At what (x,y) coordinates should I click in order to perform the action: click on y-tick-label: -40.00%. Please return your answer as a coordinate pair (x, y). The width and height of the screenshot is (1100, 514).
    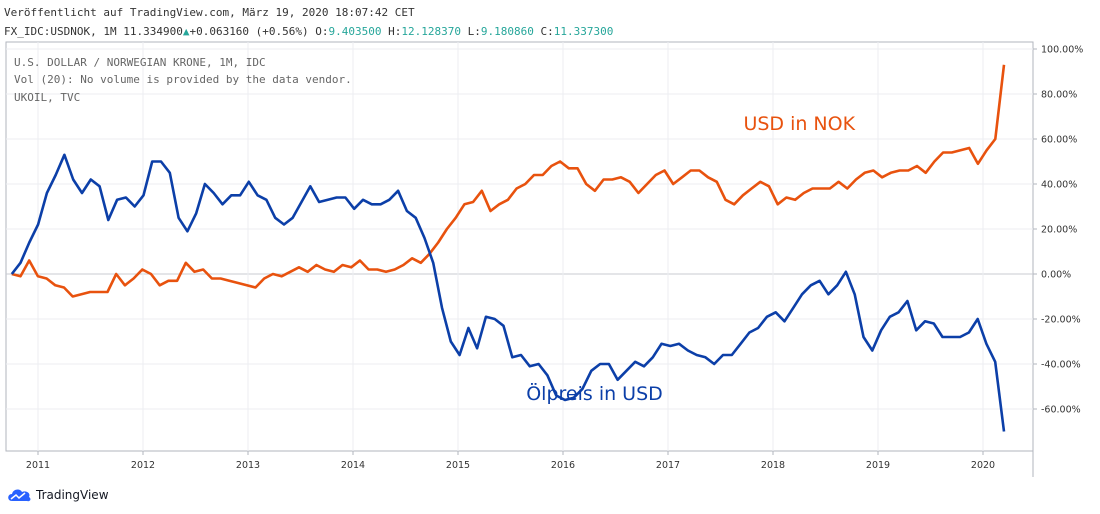
    Looking at the image, I should click on (1061, 365).